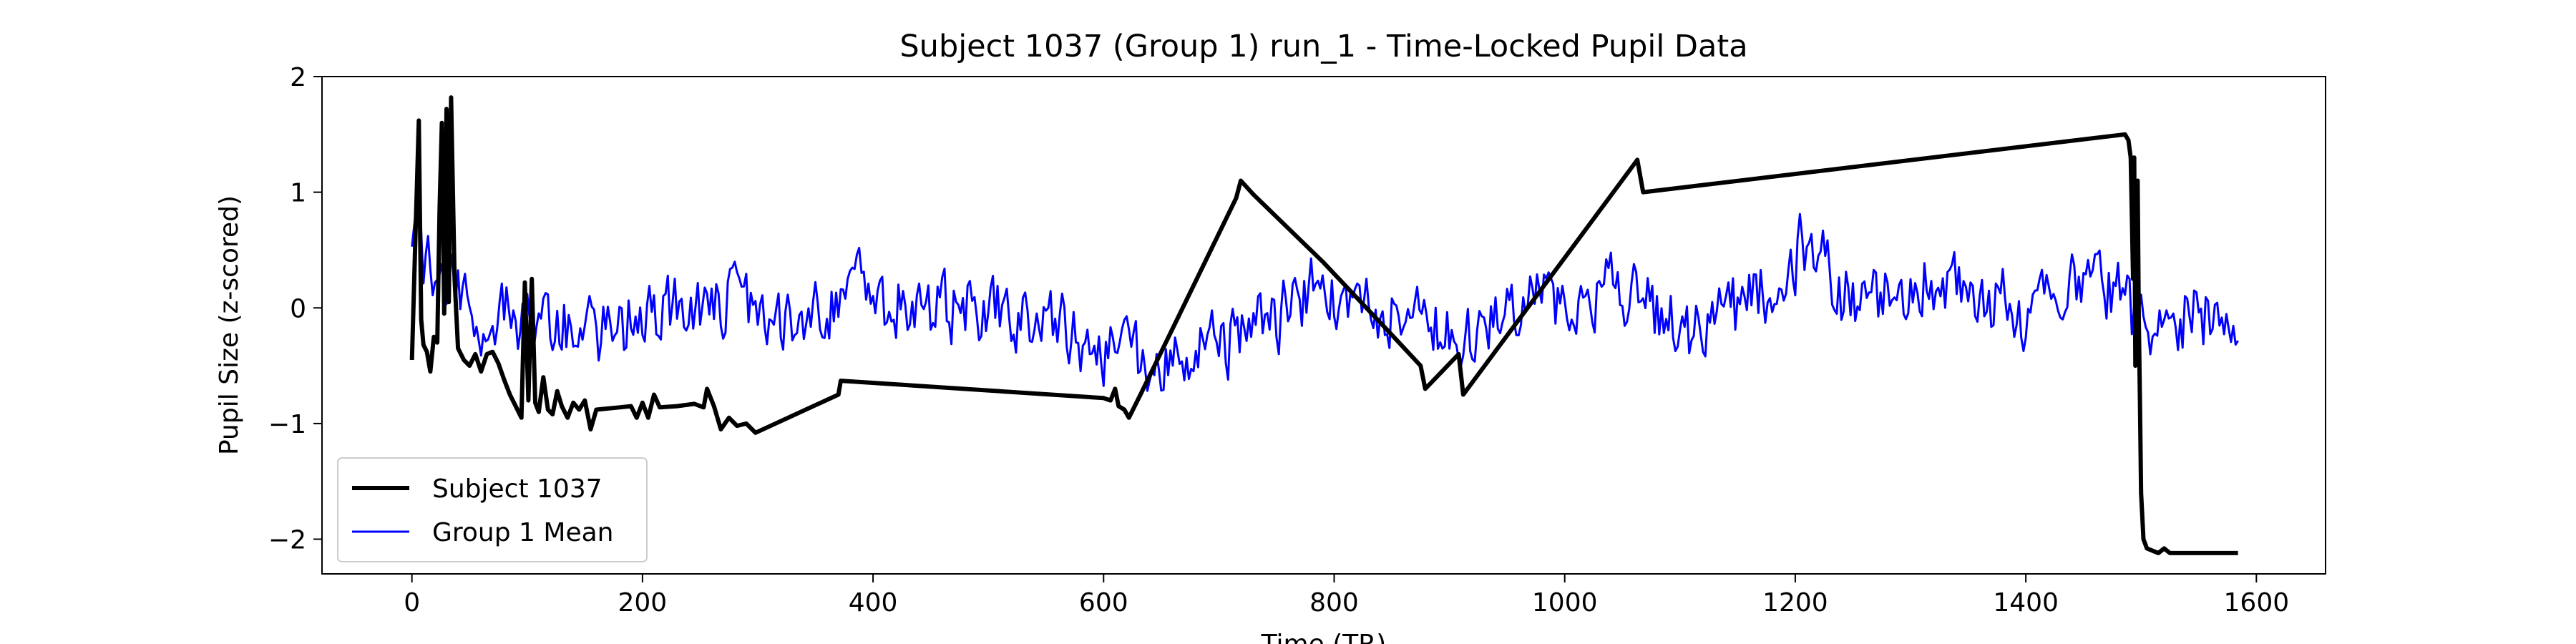  Describe the element at coordinates (1103, 603) in the screenshot. I see `x-tick-label: 600` at that location.